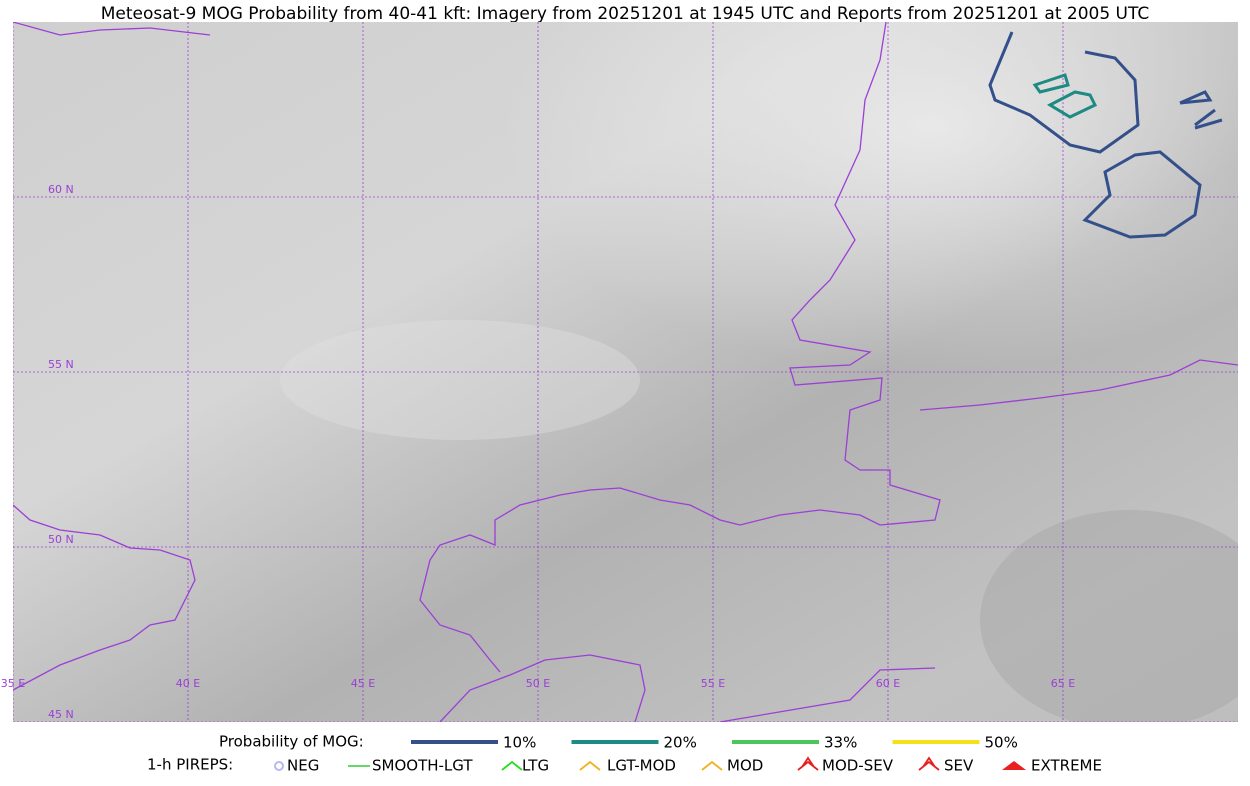 The width and height of the screenshot is (1250, 786). Describe the element at coordinates (61, 364) in the screenshot. I see `lat-label: 55 N` at that location.